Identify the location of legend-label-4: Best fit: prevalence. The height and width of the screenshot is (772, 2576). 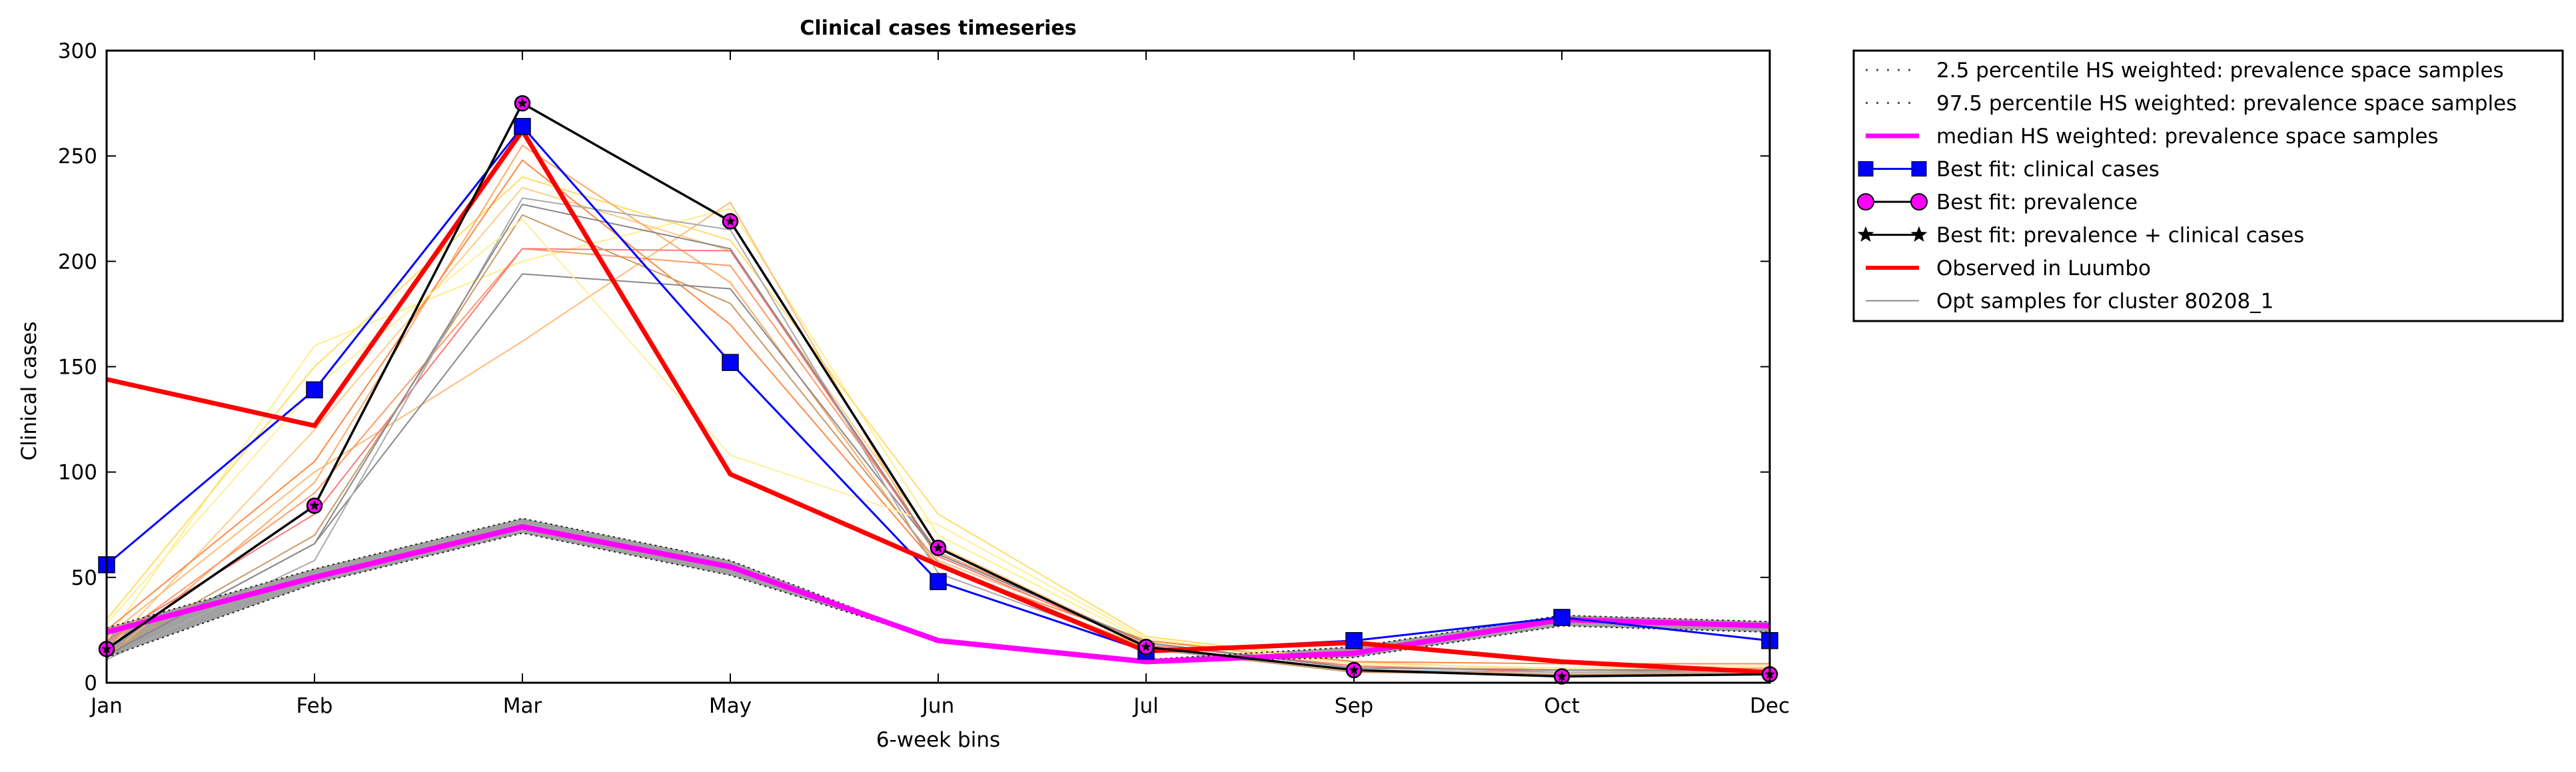
(2037, 202).